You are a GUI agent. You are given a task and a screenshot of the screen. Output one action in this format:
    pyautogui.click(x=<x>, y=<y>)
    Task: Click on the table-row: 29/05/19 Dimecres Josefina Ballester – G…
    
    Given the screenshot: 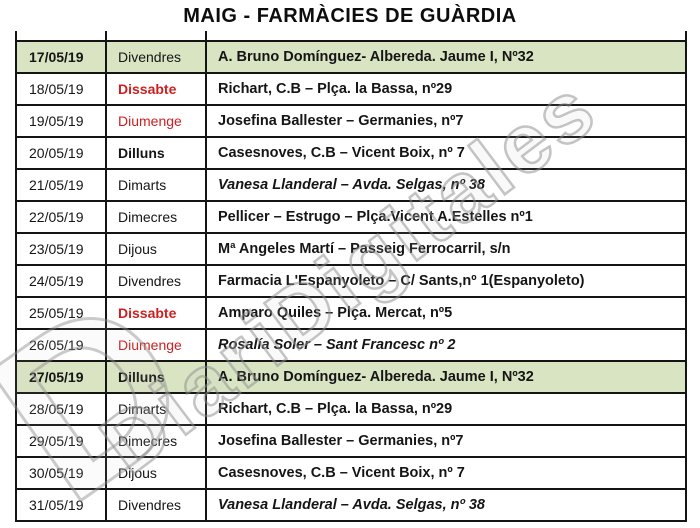 What is the action you would take?
    pyautogui.click(x=351, y=442)
    